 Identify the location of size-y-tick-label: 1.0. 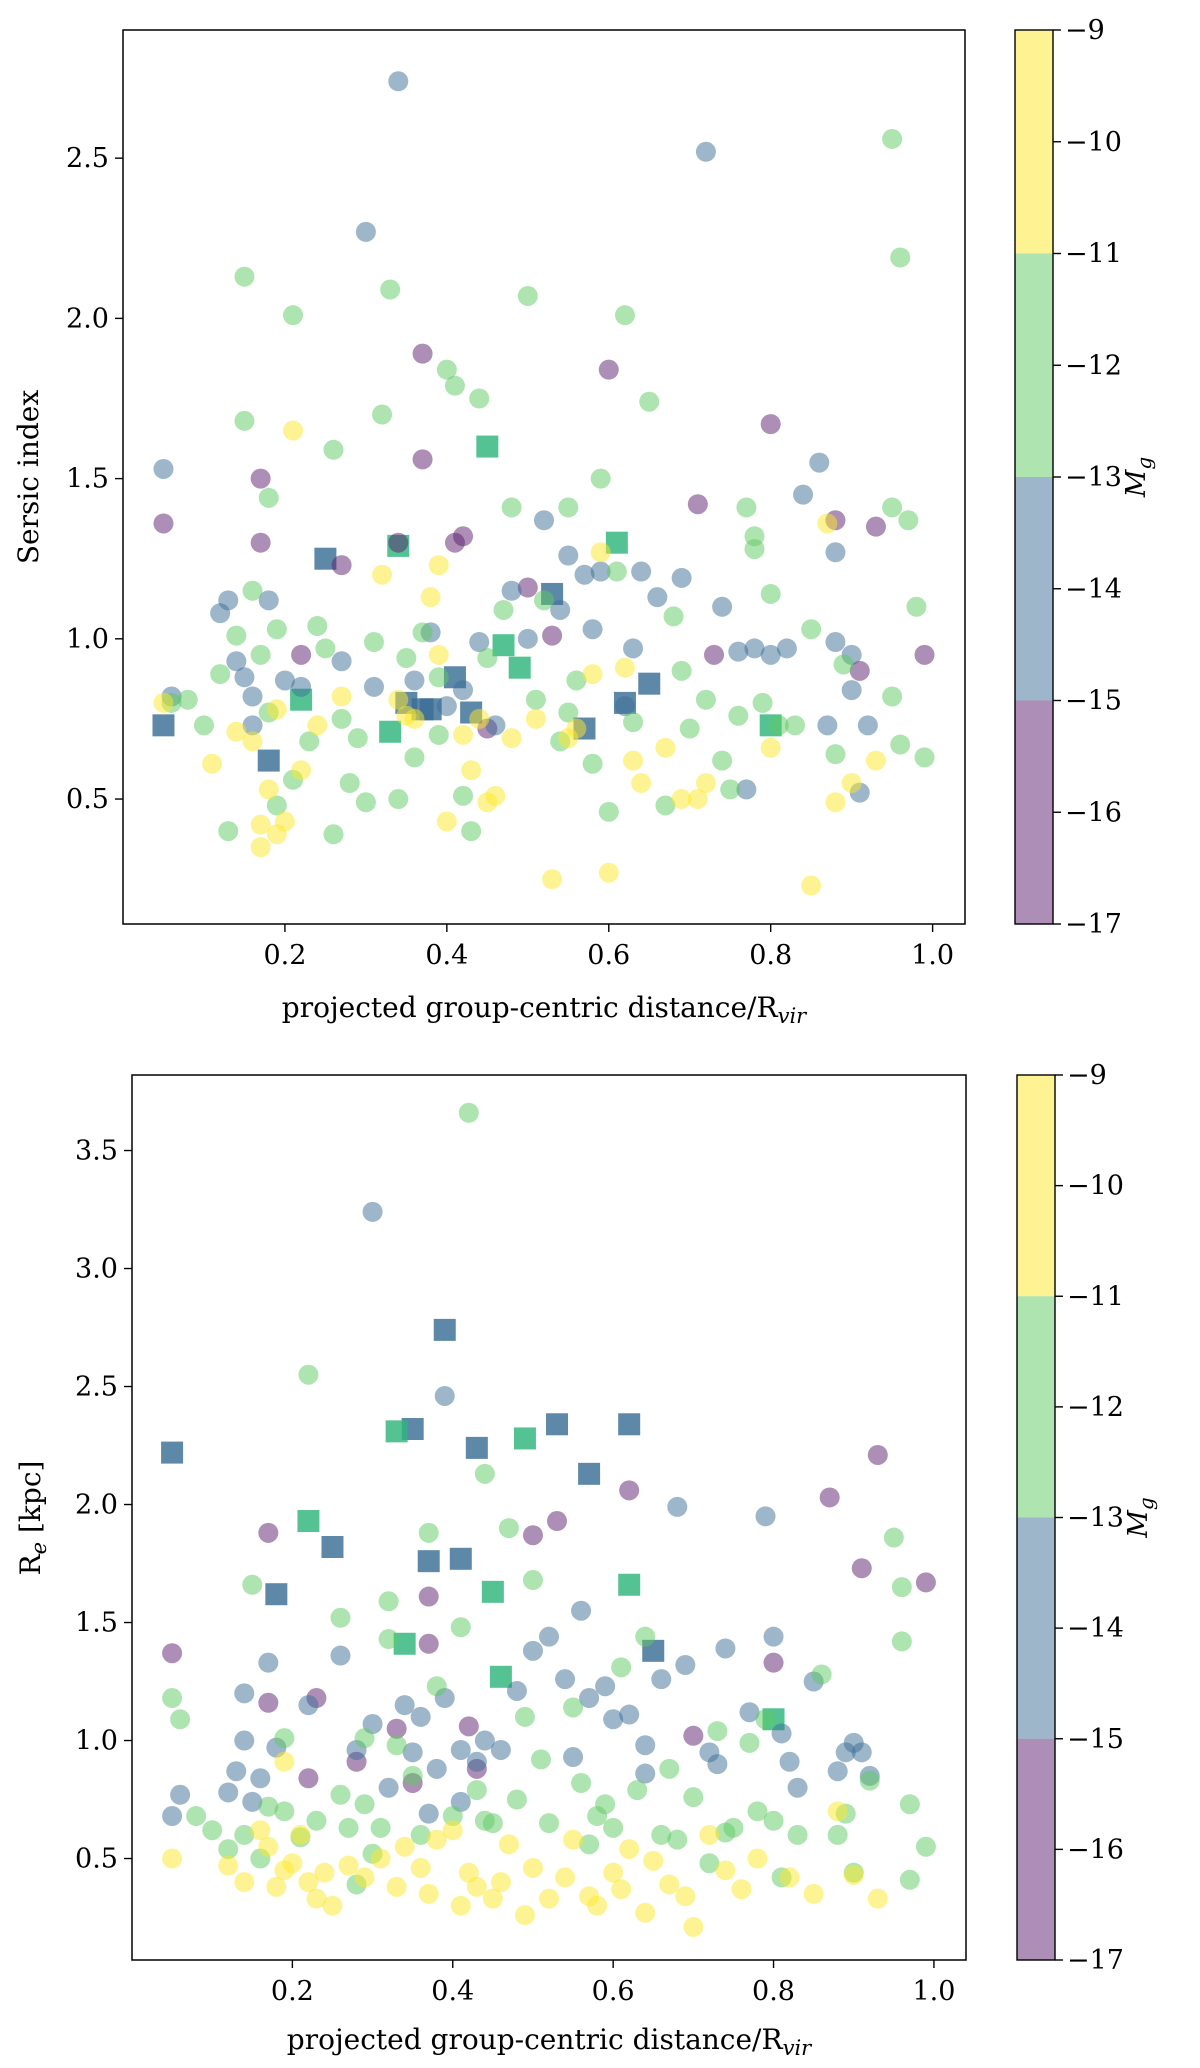
(96, 1741).